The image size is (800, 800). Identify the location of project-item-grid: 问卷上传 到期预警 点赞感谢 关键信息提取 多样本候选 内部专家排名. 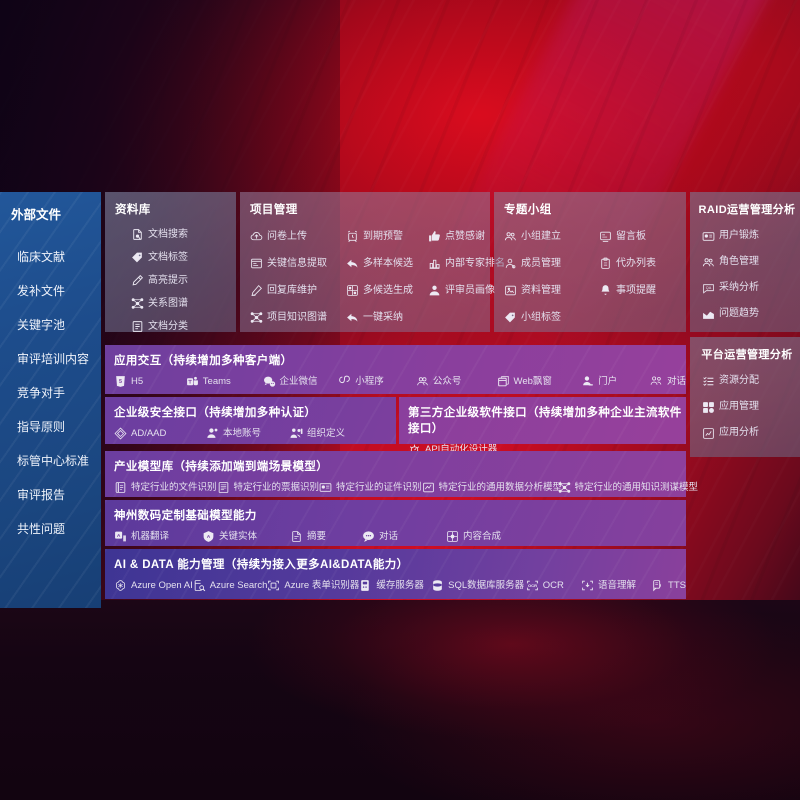
(372, 274).